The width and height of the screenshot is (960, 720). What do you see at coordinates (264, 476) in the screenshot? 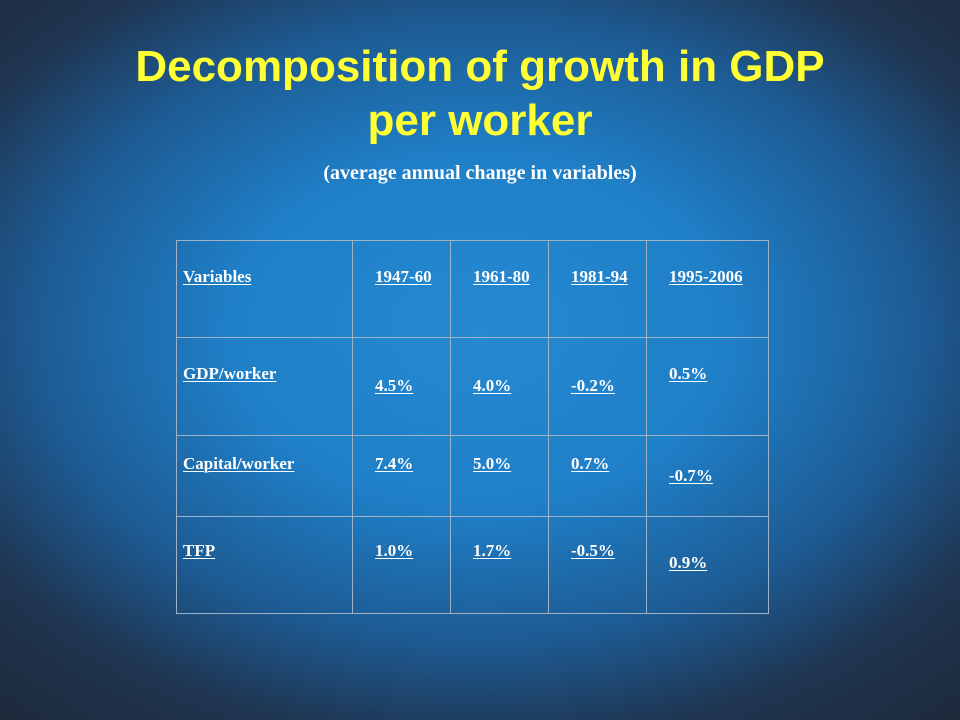
I see `row-label-capital-per-worker: Capital/worker` at bounding box center [264, 476].